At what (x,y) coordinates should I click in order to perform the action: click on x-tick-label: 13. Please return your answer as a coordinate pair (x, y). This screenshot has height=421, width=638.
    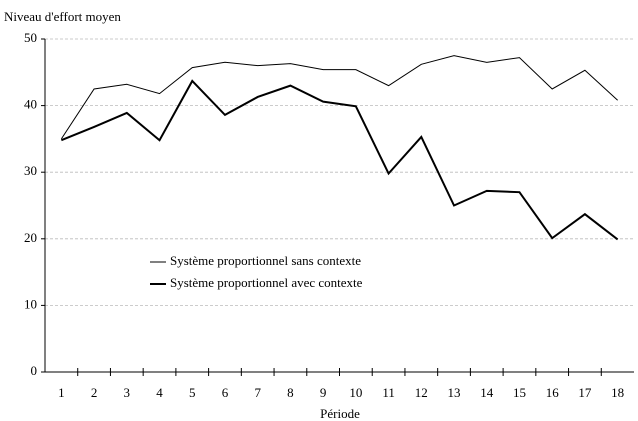
    Looking at the image, I should click on (454, 392).